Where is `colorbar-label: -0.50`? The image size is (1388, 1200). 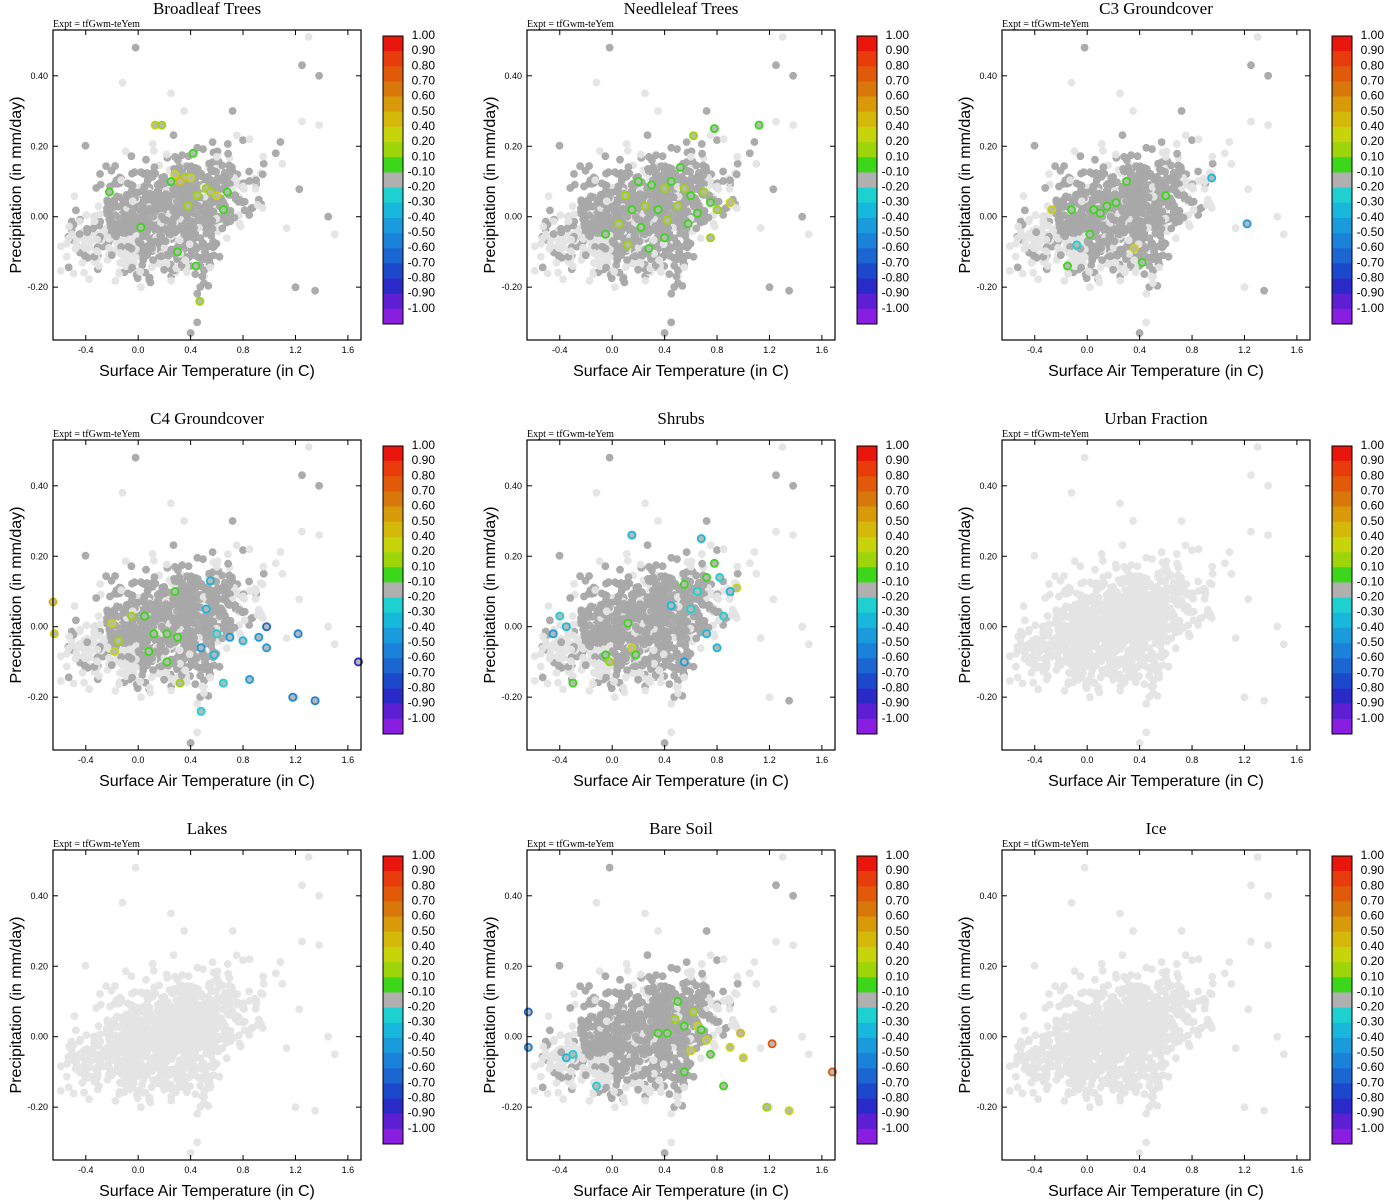
colorbar-label: -0.50 is located at coordinates (1371, 232).